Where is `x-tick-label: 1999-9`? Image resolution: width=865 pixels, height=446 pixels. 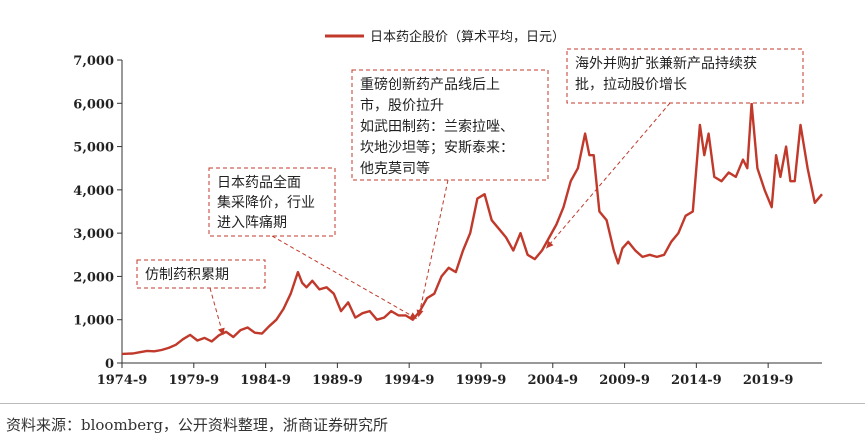 x-tick-label: 1999-9 is located at coordinates (481, 380).